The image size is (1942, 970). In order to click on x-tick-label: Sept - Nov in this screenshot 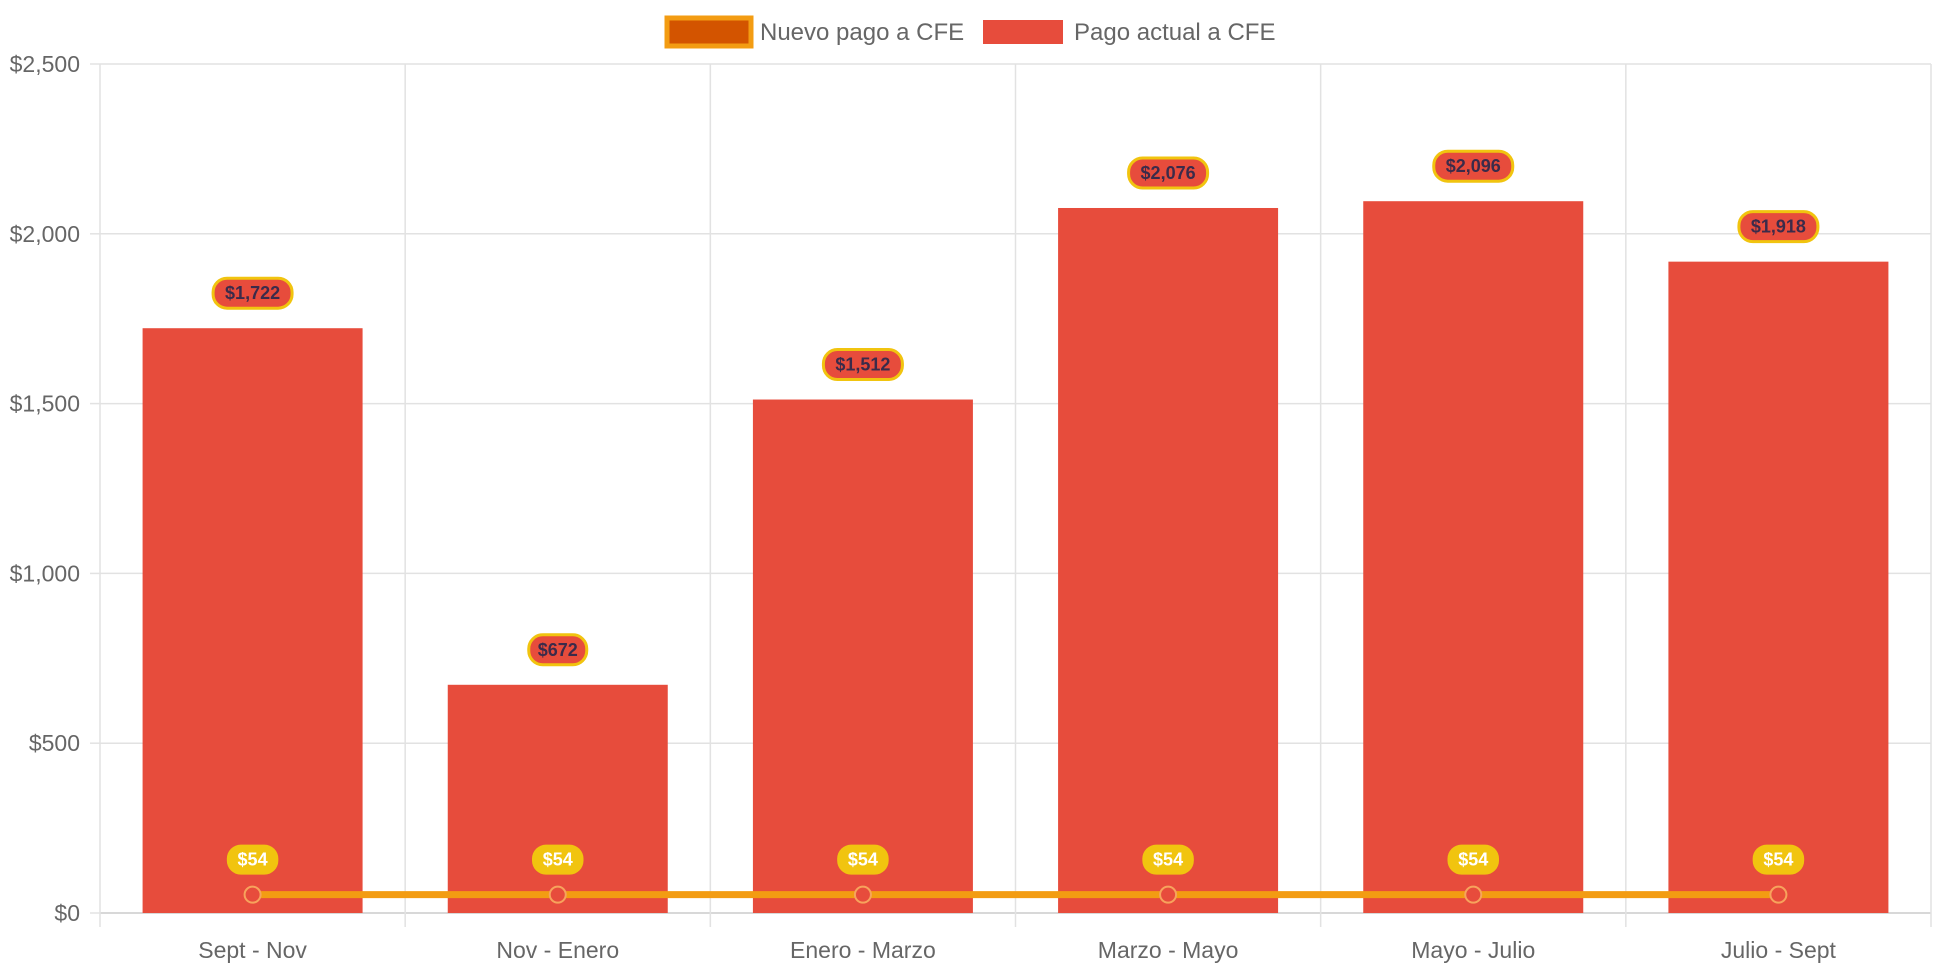, I will do `click(252, 950)`.